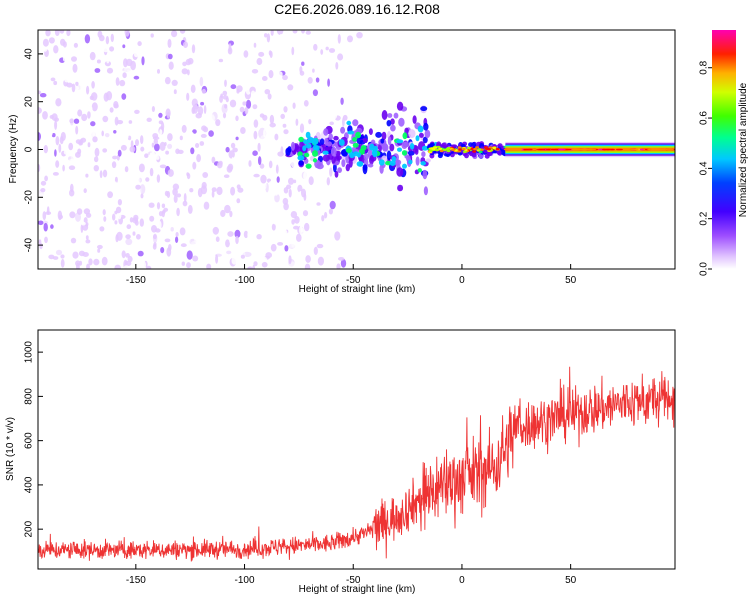 The image size is (750, 600). What do you see at coordinates (10, 449) in the screenshot?
I see `snr-y-label: SNR (10 * v/v)` at bounding box center [10, 449].